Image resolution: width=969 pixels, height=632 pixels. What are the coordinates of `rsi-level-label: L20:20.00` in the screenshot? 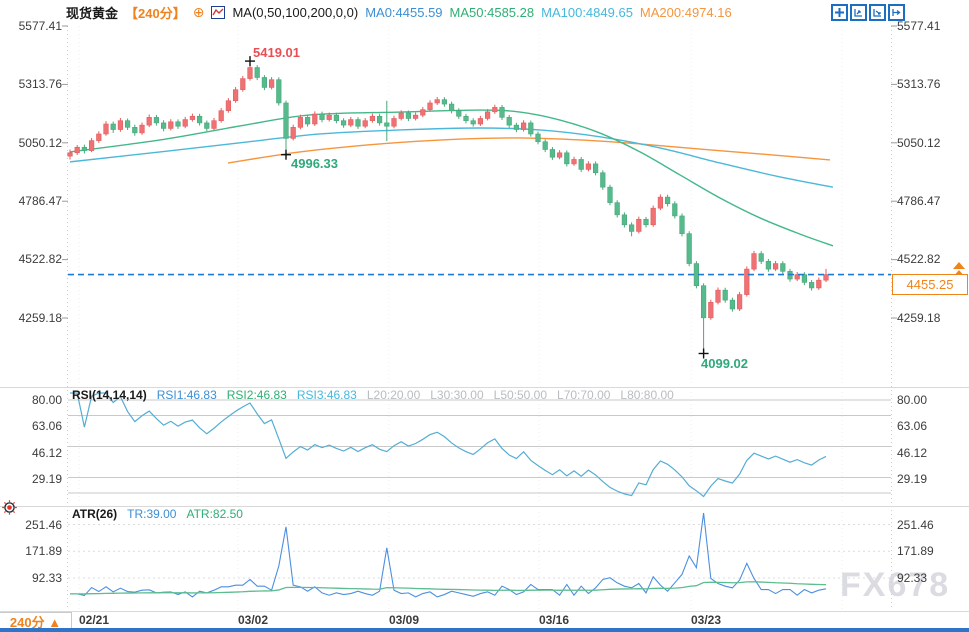 It's located at (393, 395).